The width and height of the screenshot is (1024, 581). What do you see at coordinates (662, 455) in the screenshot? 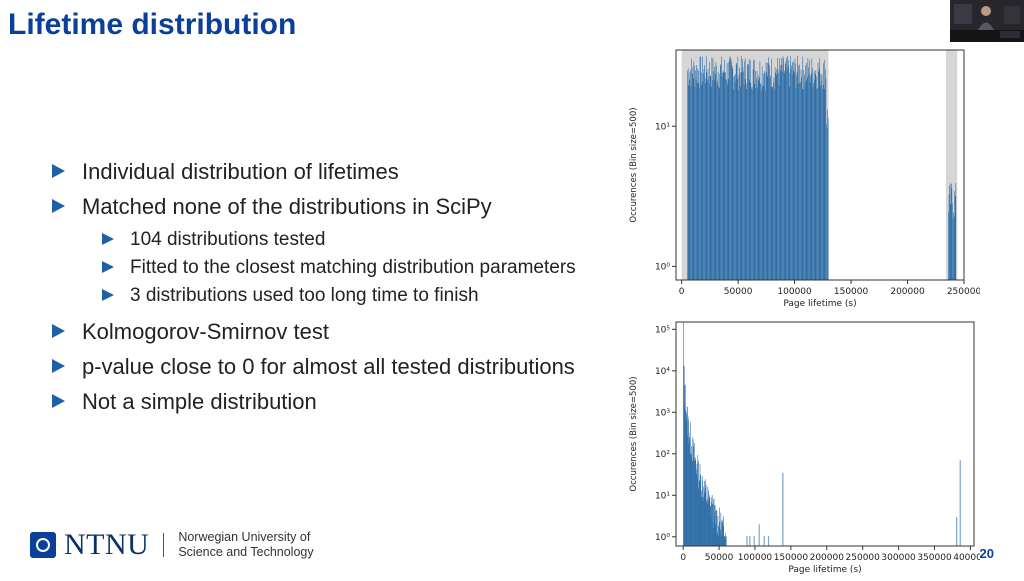
I see `y-tick-label: 10²` at bounding box center [662, 455].